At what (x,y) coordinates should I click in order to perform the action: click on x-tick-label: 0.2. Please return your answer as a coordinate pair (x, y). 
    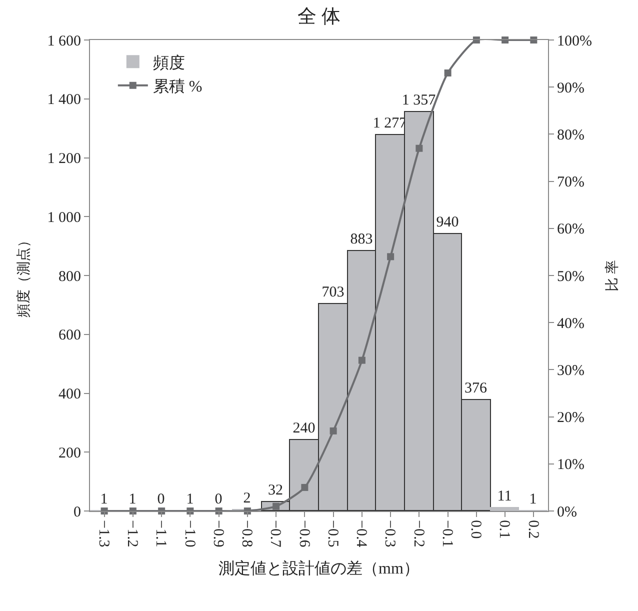
    Looking at the image, I should click on (532, 529).